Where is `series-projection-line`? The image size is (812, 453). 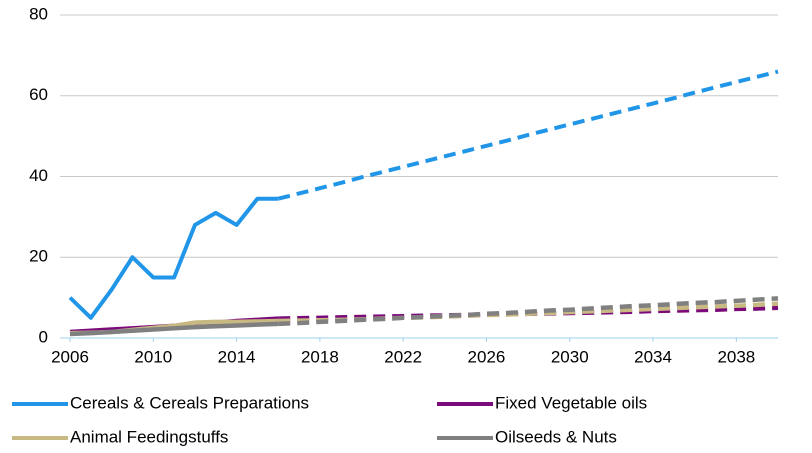 series-projection-line is located at coordinates (528, 311).